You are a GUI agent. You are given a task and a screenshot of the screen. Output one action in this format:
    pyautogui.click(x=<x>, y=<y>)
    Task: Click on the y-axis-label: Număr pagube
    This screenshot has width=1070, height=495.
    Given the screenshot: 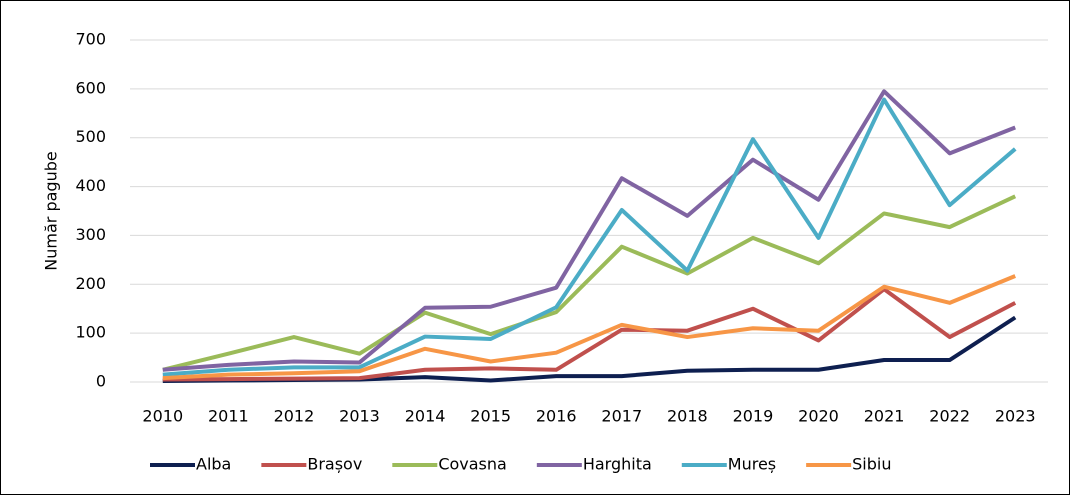 What is the action you would take?
    pyautogui.click(x=51, y=210)
    